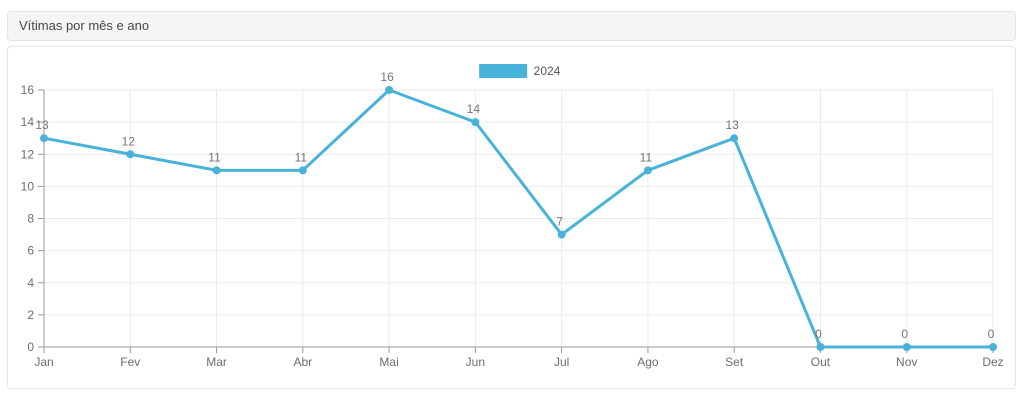 Image resolution: width=1024 pixels, height=400 pixels. Describe the element at coordinates (821, 362) in the screenshot. I see `x-tick-label: Out` at that location.